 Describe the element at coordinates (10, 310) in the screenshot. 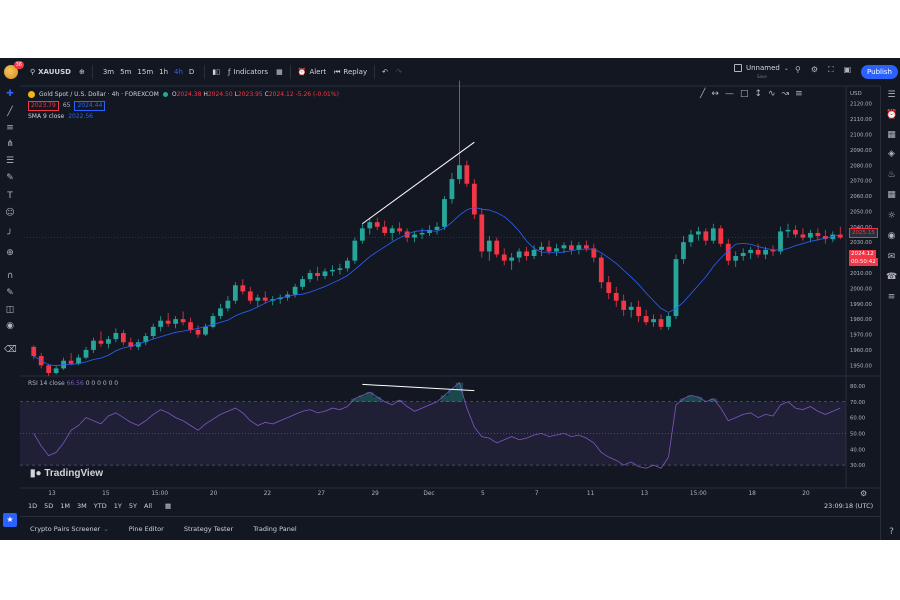

I see `lock-icon: ◫` at that location.